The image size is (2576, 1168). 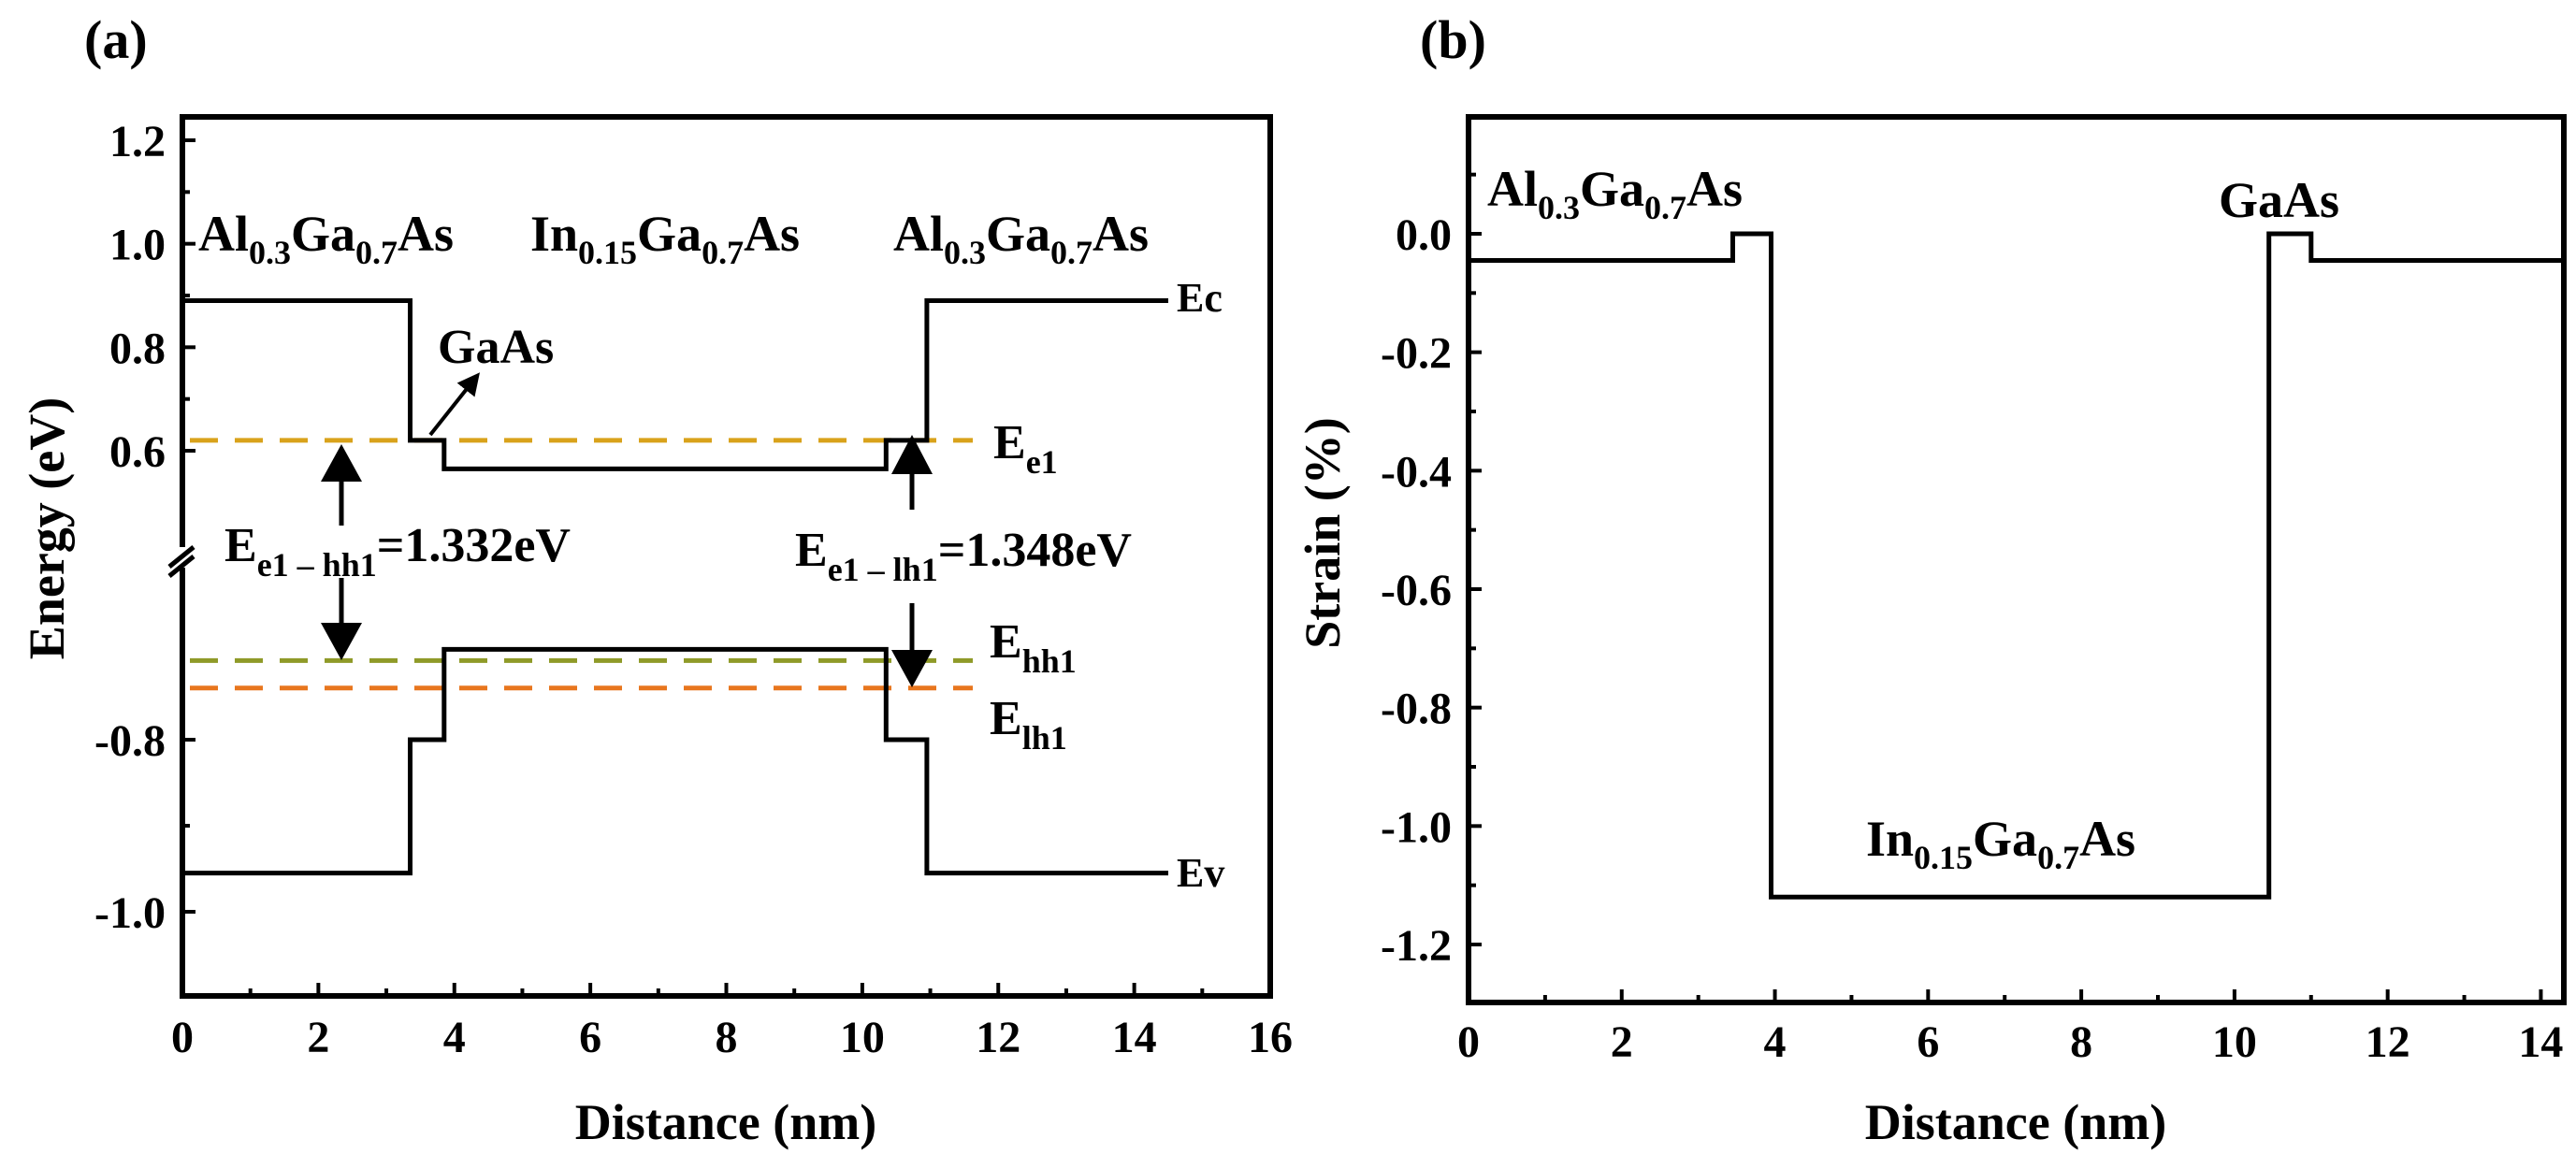 I want to click on a-ytick-label: -1.0, so click(x=130, y=913).